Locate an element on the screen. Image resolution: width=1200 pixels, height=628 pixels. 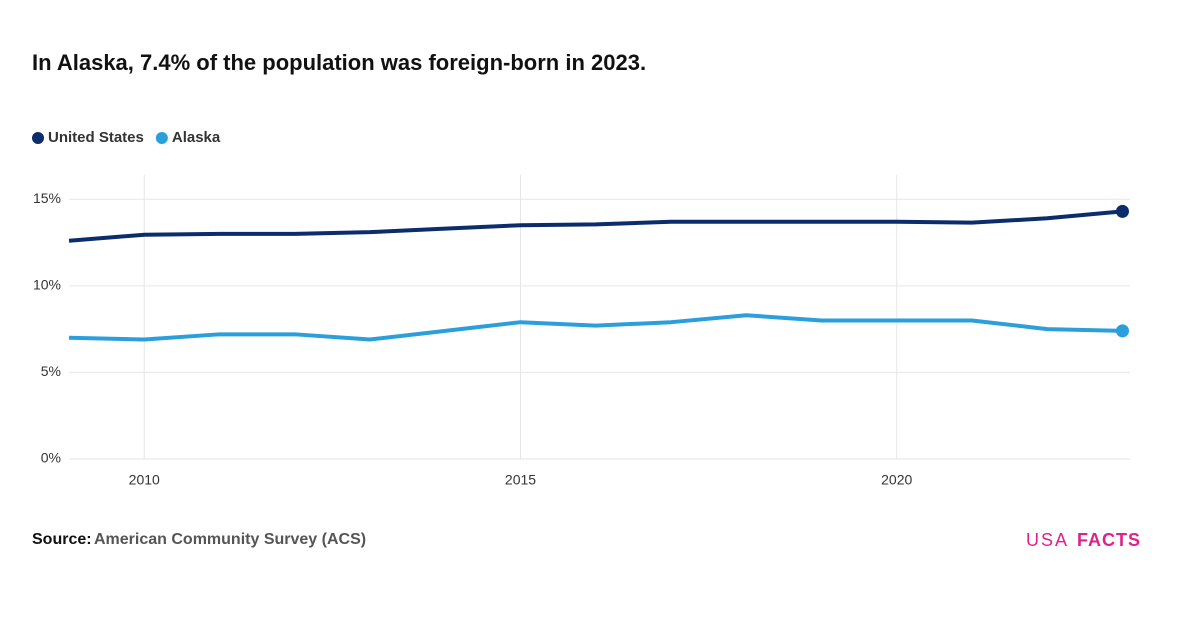
source: American Community Survey (ACS) is located at coordinates (230, 539).